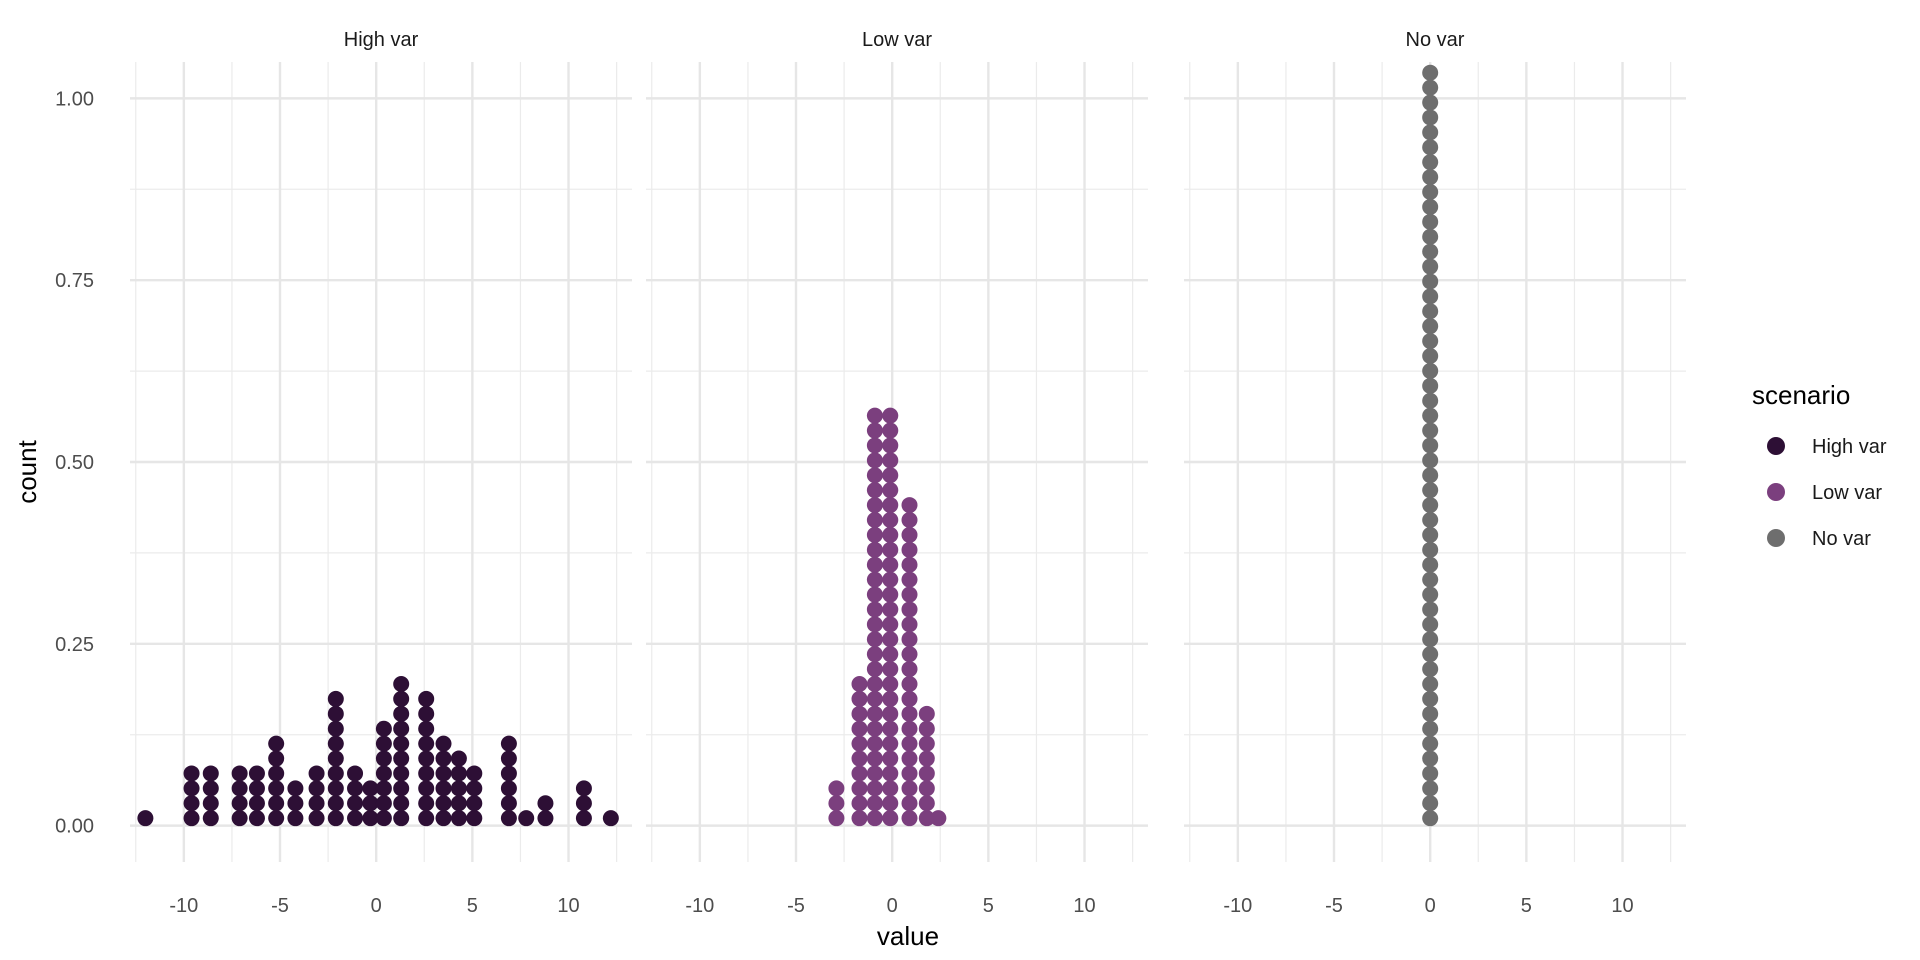 This screenshot has height=960, width=1920. I want to click on y-tick-label: 0.25, so click(74, 645).